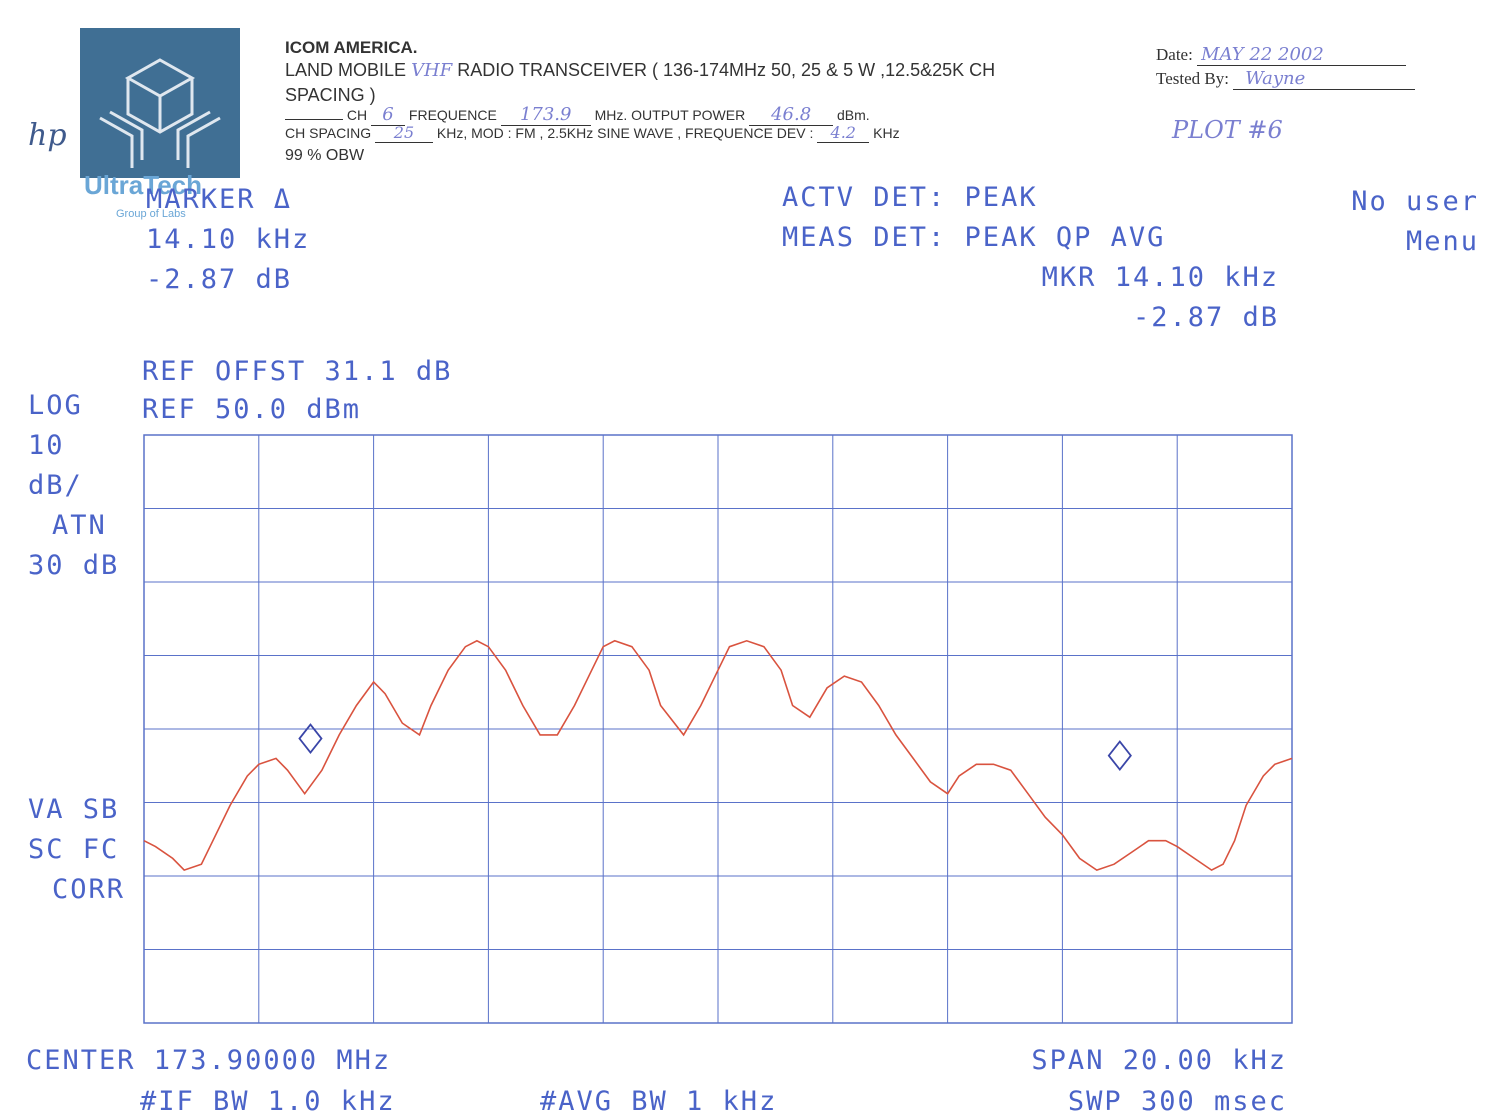 This screenshot has width=1491, height=1120. I want to click on ref-level: REF 50.0 dBm, so click(252, 409).